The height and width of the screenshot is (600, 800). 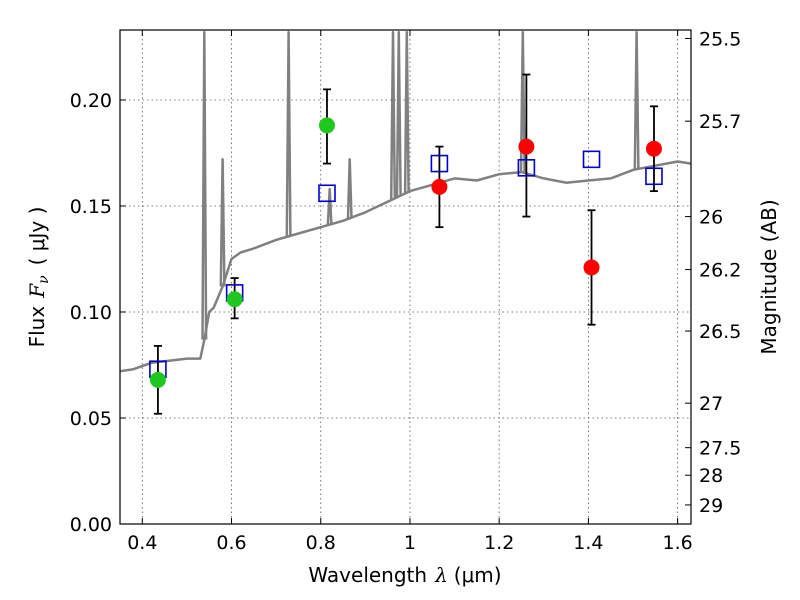 What do you see at coordinates (142, 543) in the screenshot?
I see `x-tick-label: 0.4` at bounding box center [142, 543].